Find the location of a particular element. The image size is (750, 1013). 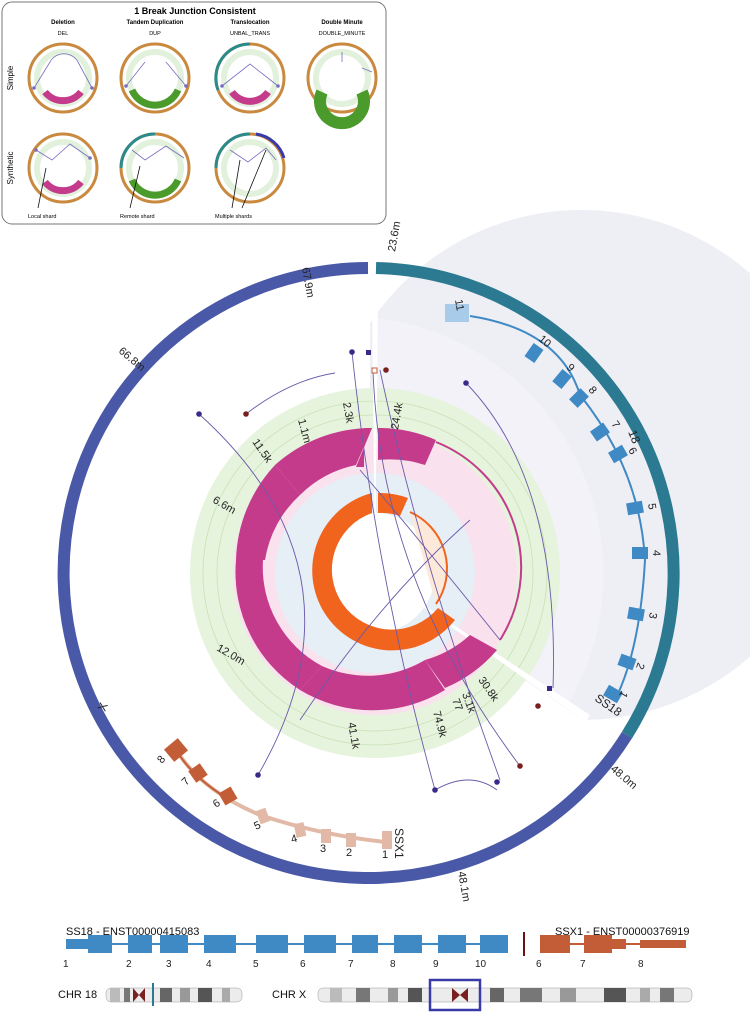

minor-allele-track is located at coordinates (383, 571).